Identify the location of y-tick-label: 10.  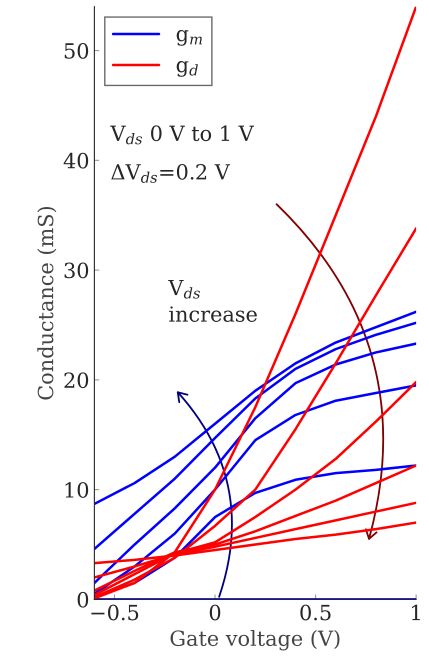
(77, 490).